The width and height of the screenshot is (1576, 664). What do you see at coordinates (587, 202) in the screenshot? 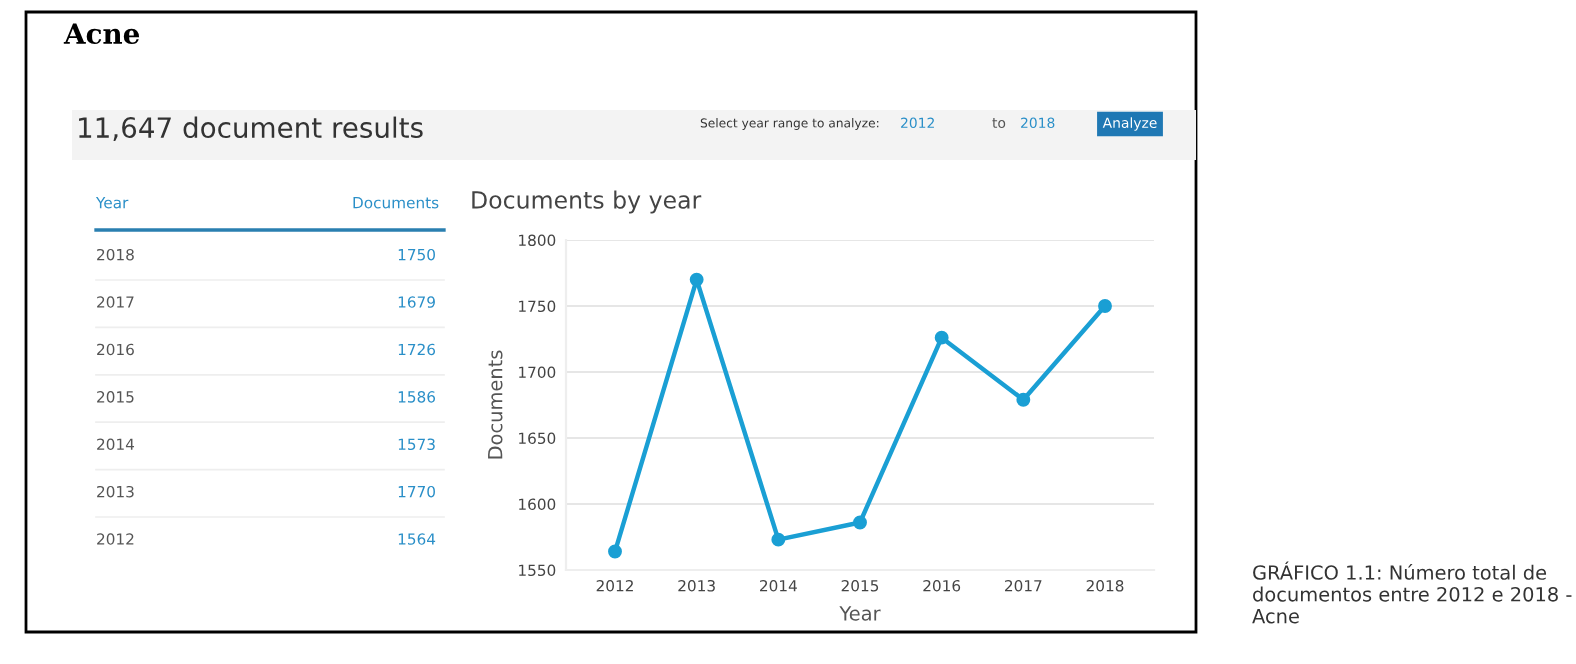
I see `chart-title: Documents by year` at bounding box center [587, 202].